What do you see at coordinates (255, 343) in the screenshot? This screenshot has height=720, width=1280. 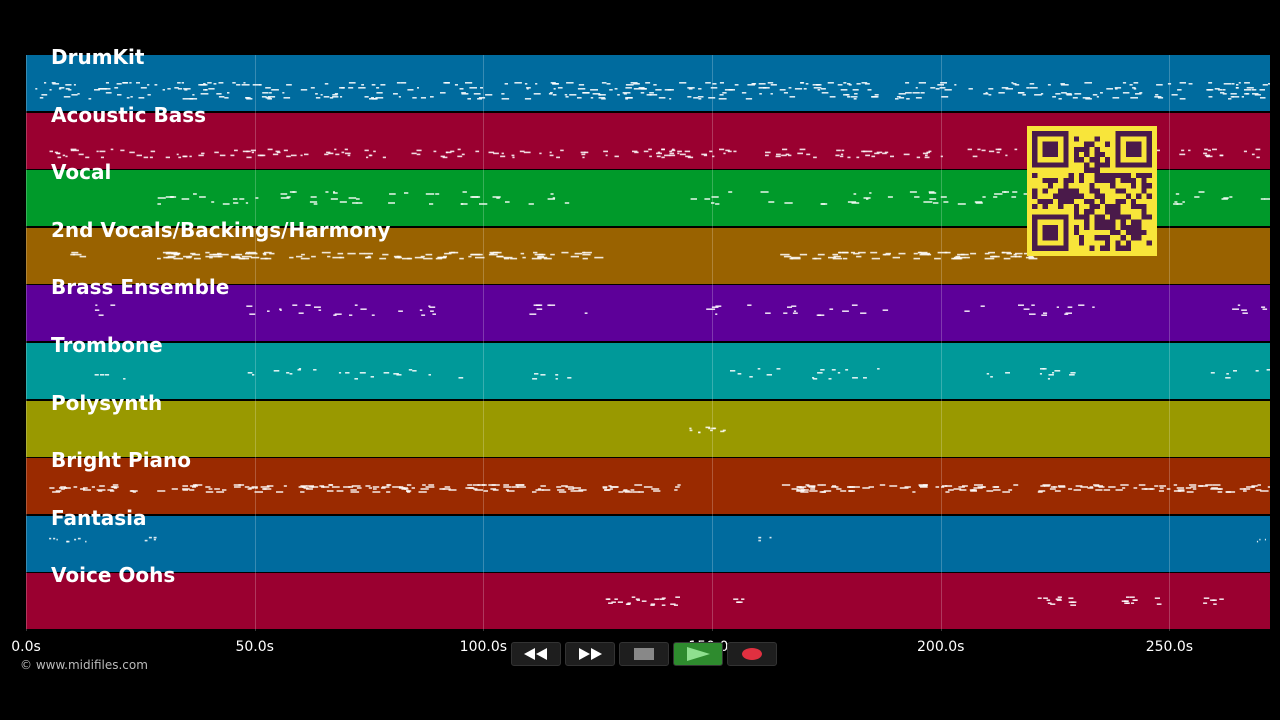 I see `gridline` at bounding box center [255, 343].